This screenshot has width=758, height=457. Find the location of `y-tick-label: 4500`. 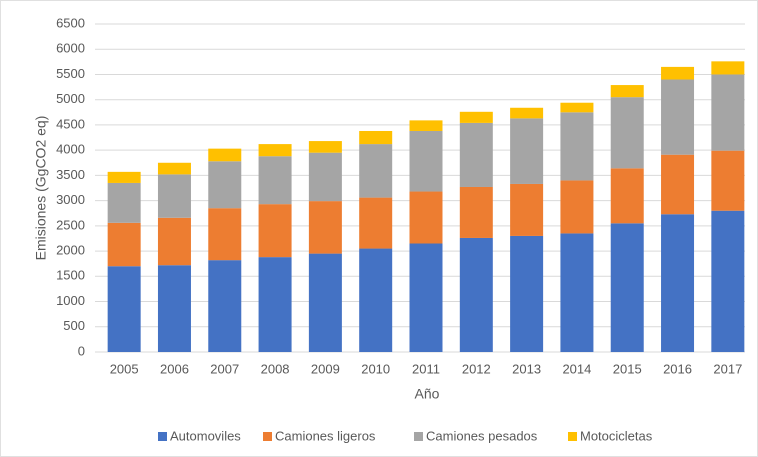

y-tick-label: 4500 is located at coordinates (70, 123).